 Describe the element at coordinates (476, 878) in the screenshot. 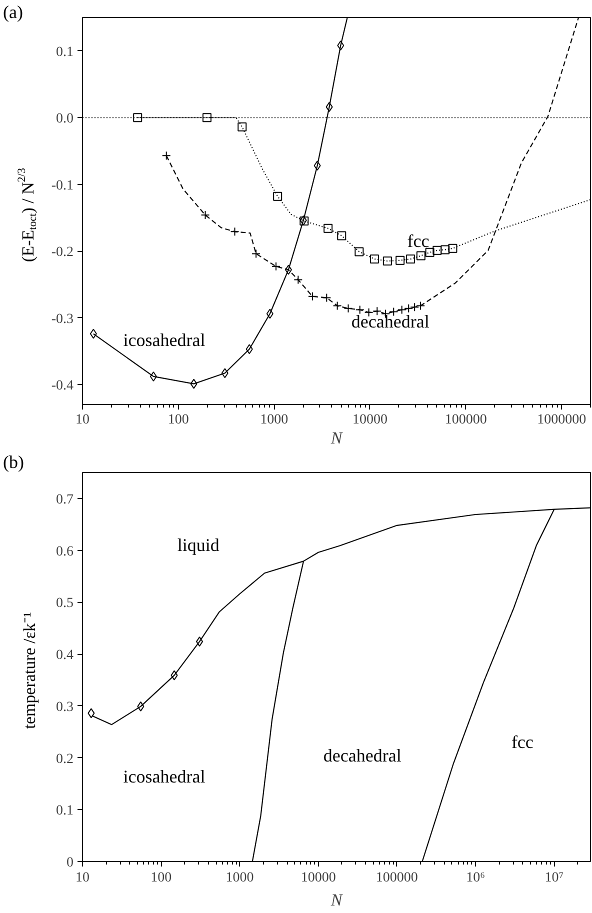

I see `x-tick-label: 10⁶` at that location.